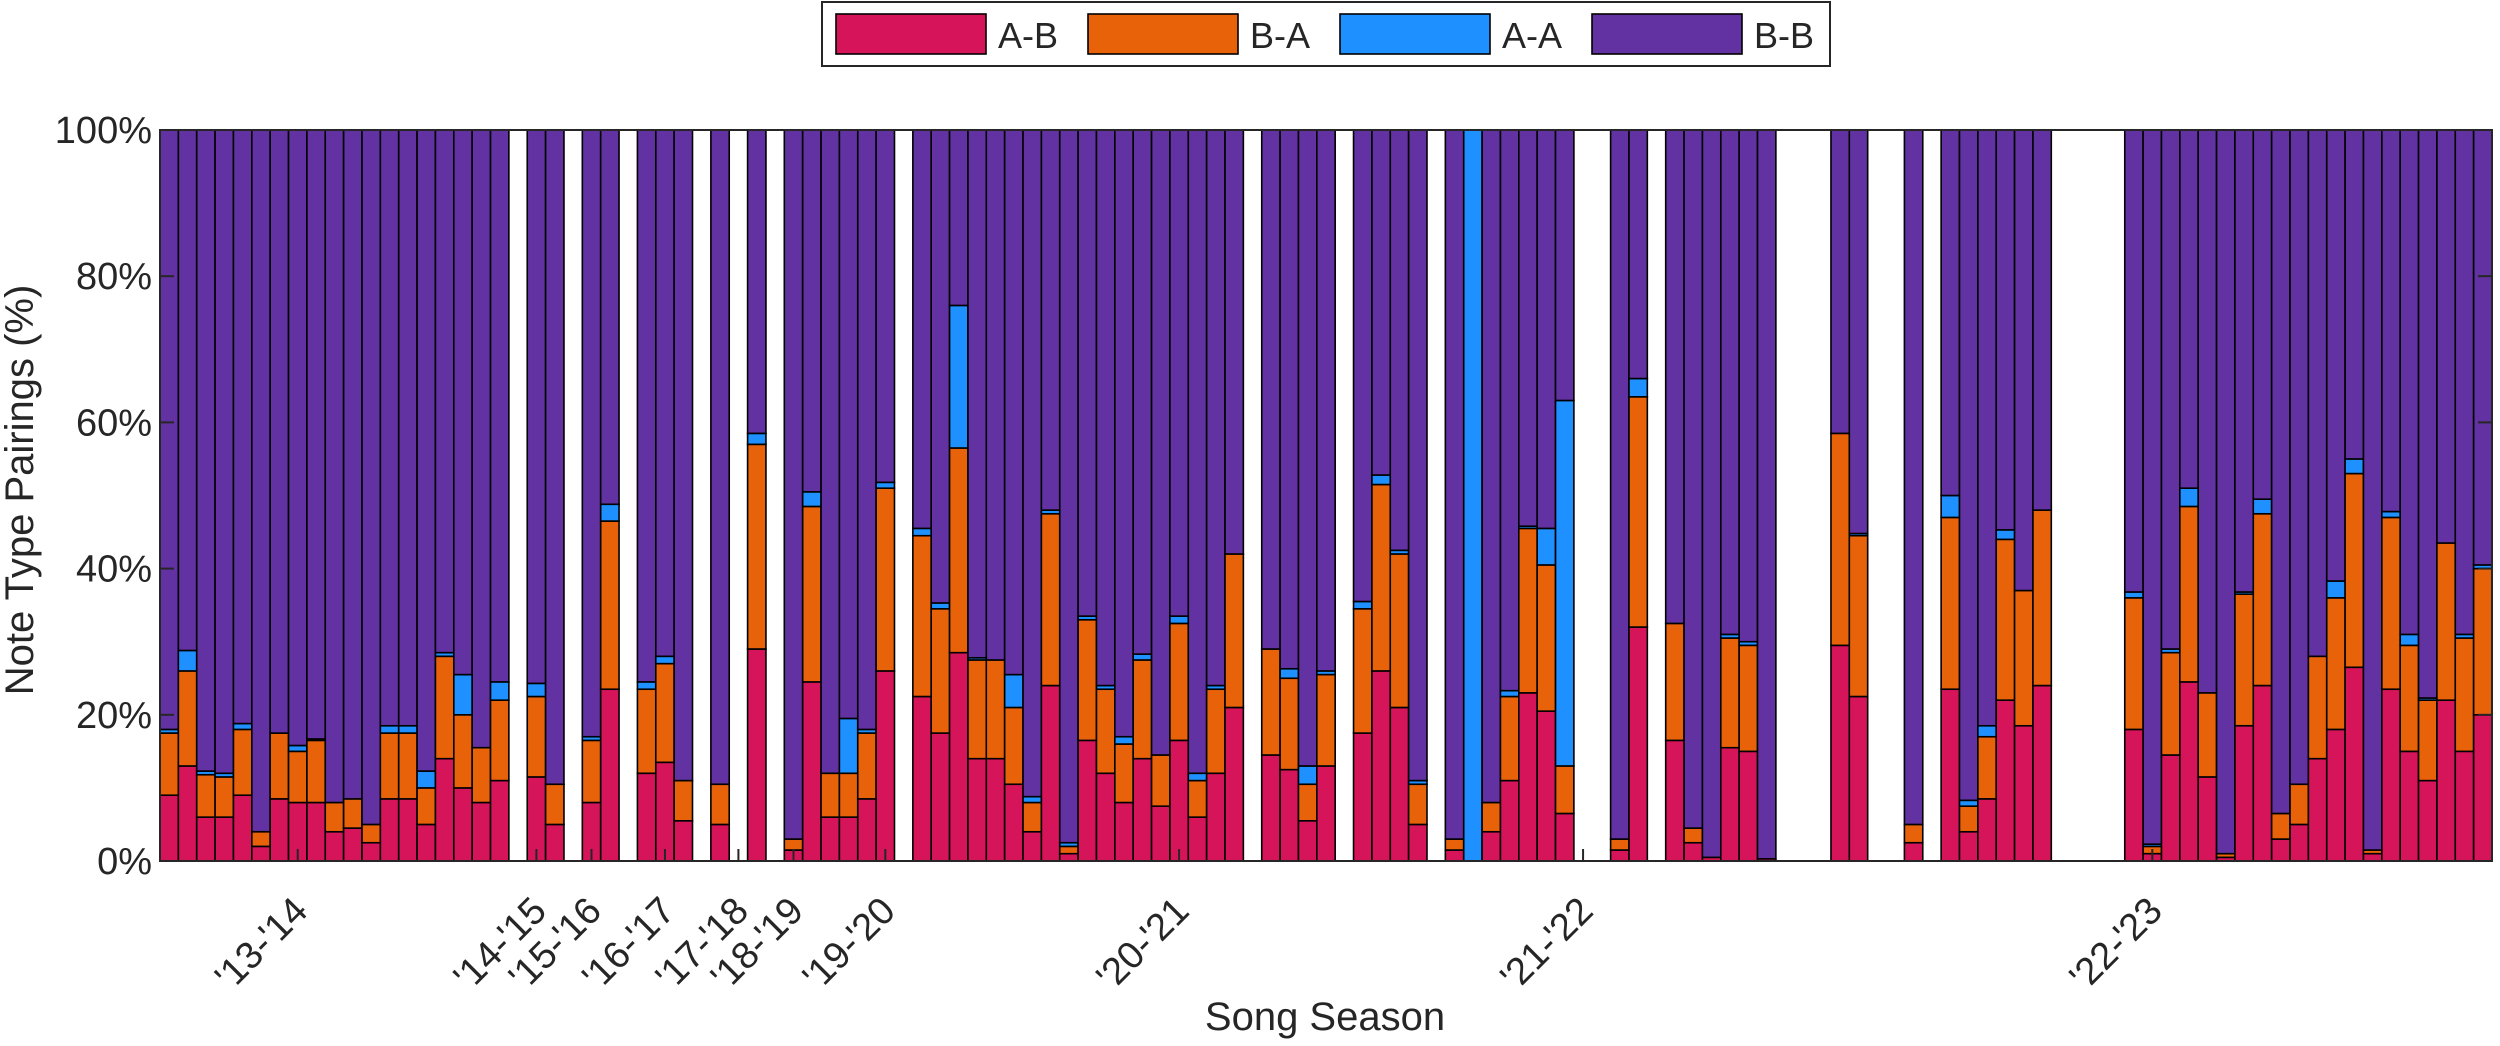 This screenshot has width=2500, height=1046. What do you see at coordinates (756, 755) in the screenshot?
I see `bar-33-ab` at bounding box center [756, 755].